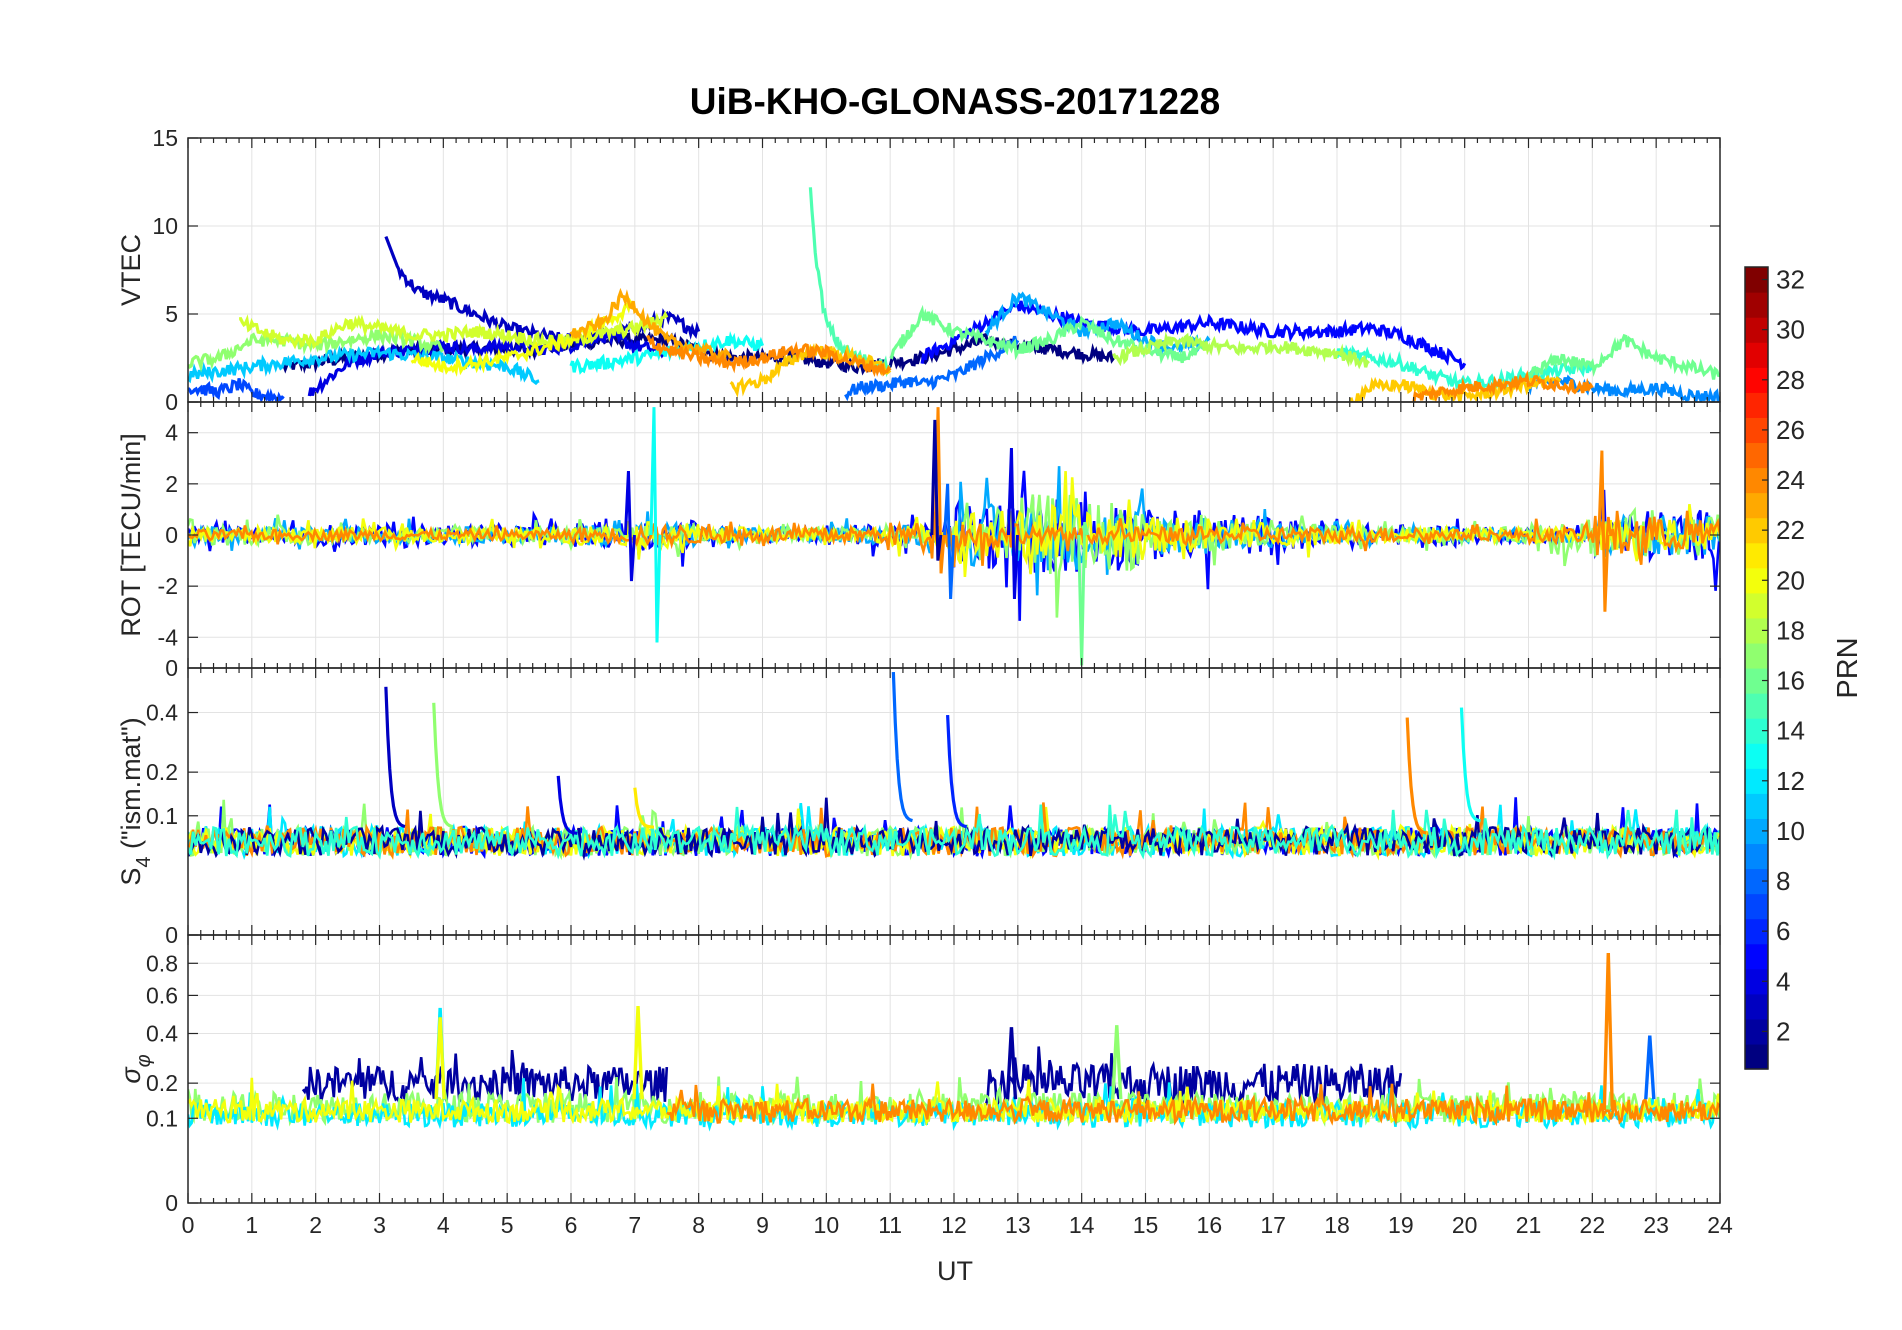 This screenshot has width=1902, height=1330. Describe the element at coordinates (1720, 1225) in the screenshot. I see `x-tick-label: 24` at that location.